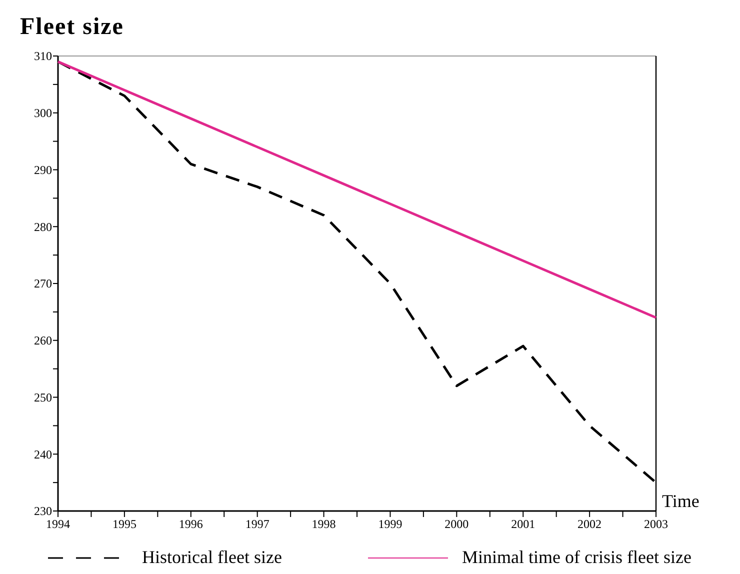 This screenshot has width=740, height=574. What do you see at coordinates (43, 341) in the screenshot?
I see `y-tick-label: 260` at bounding box center [43, 341].